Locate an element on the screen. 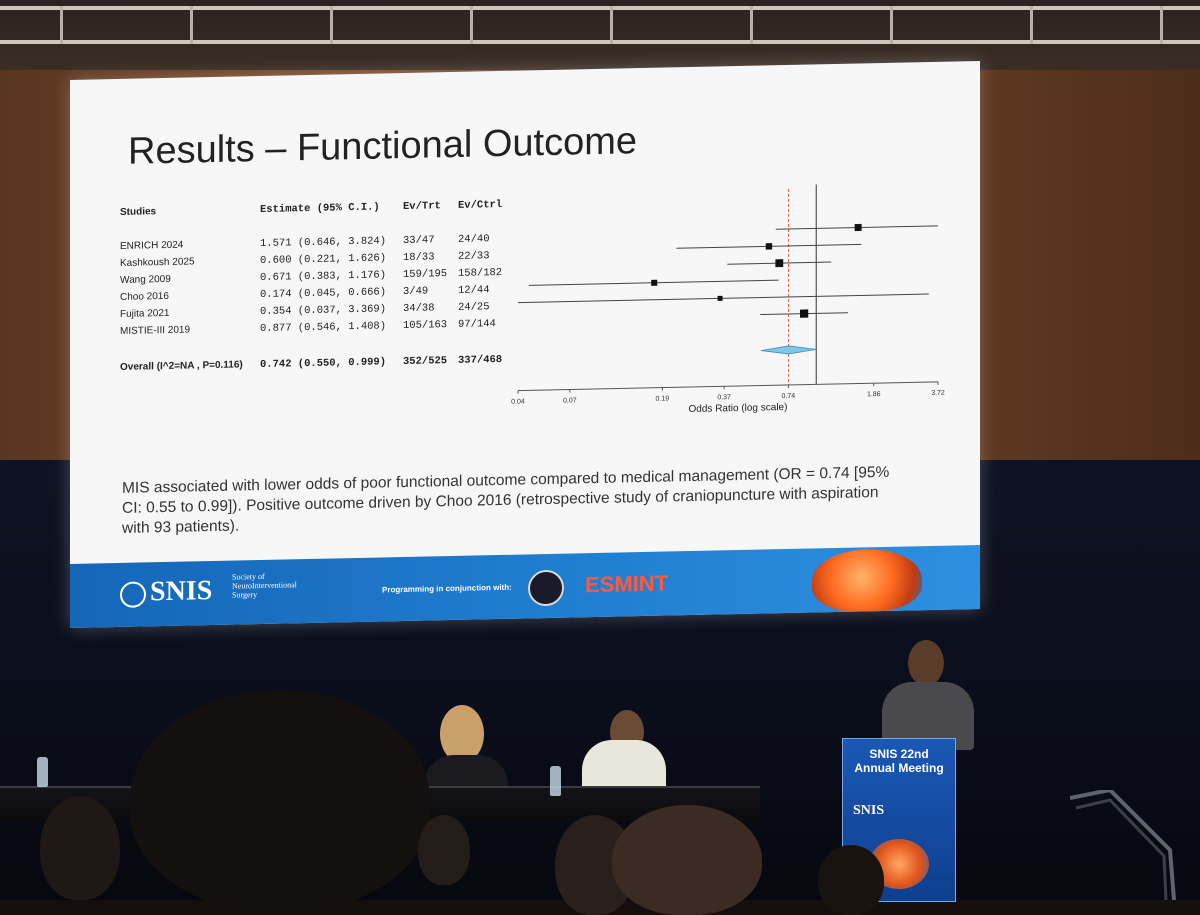 This screenshot has width=1200, height=915. globe-icon is located at coordinates (133, 594).